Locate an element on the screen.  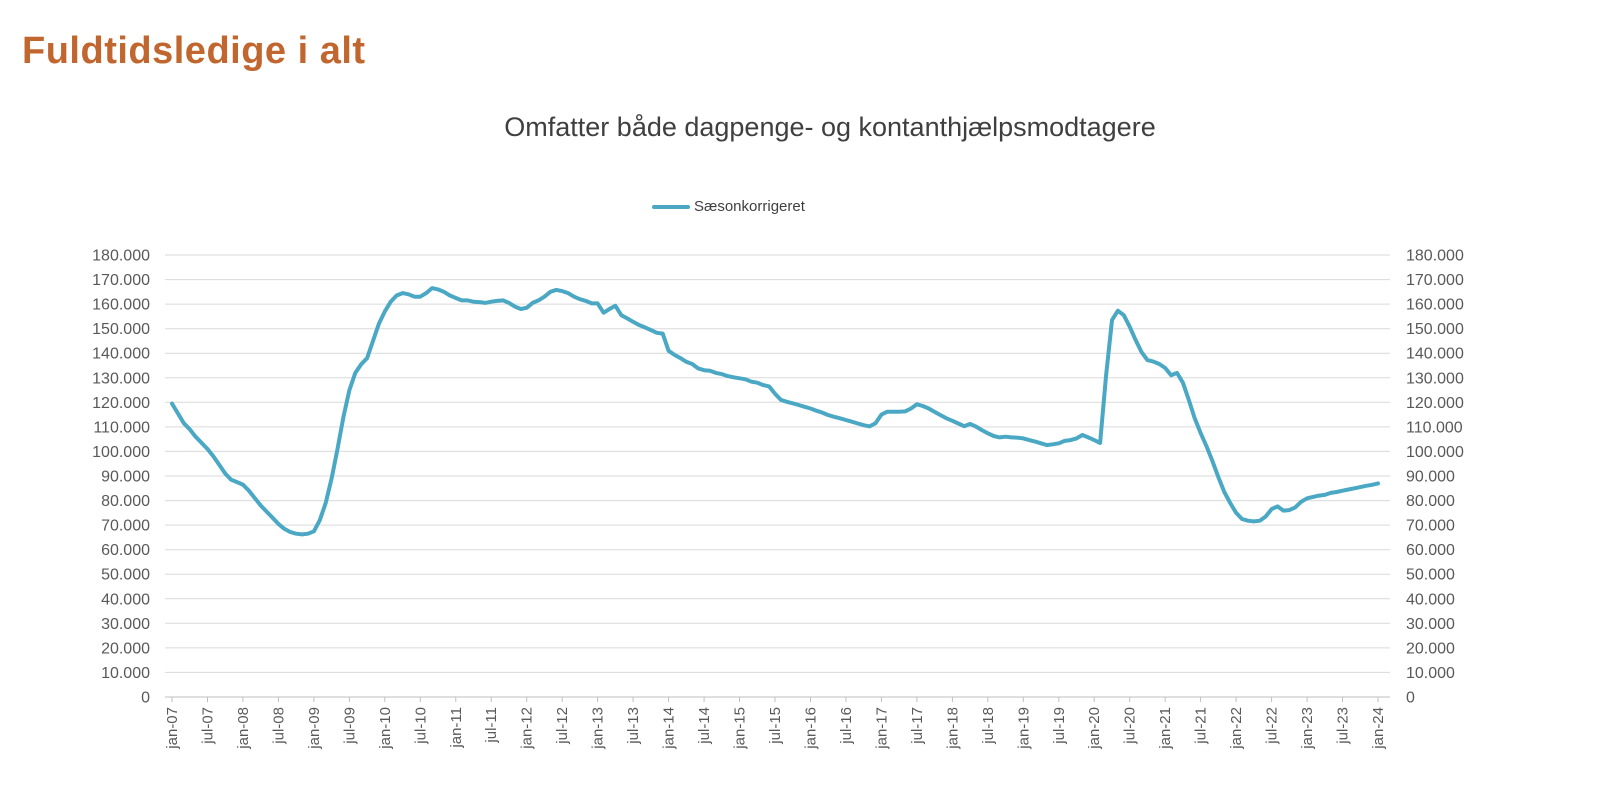
y-axis-label-right: 10.000 is located at coordinates (1430, 673).